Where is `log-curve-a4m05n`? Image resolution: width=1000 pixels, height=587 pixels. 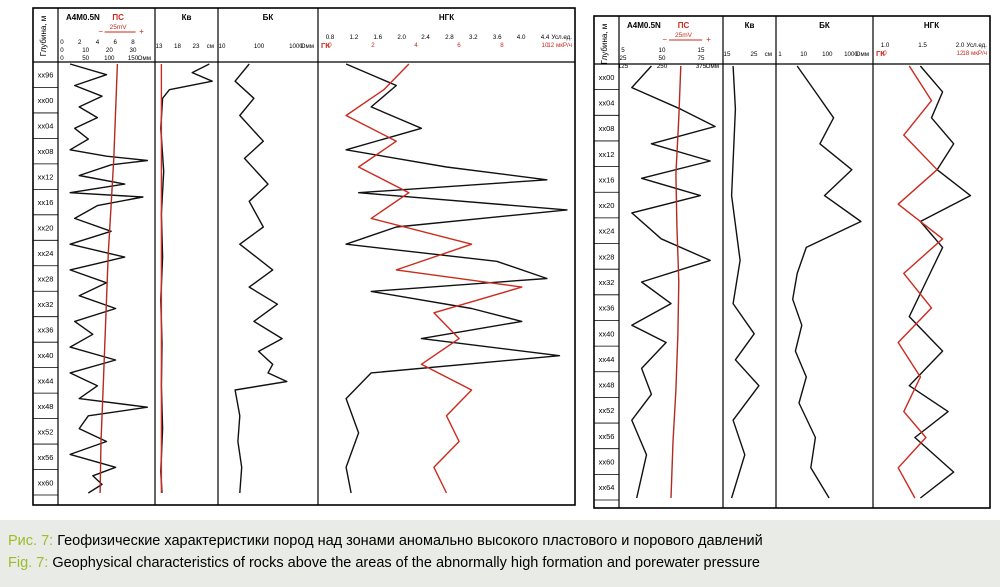
log-curve-a4m05n is located at coordinates (109, 278).